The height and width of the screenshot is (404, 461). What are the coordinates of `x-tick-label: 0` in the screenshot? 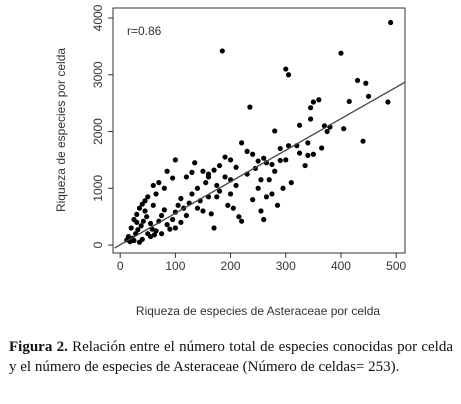 It's located at (120, 266).